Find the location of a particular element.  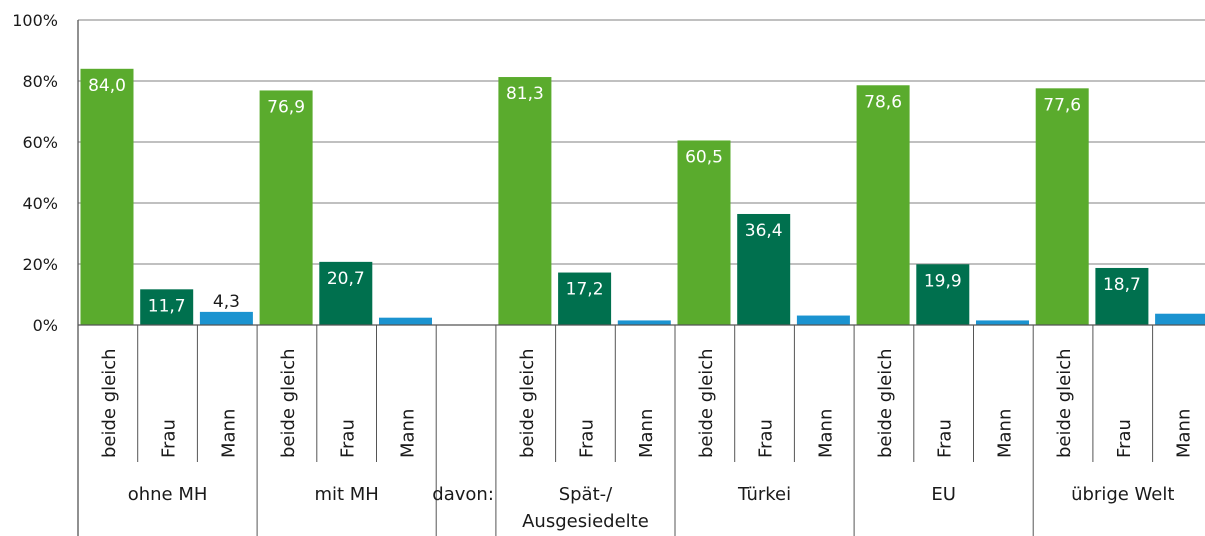

data-label: 4,3 is located at coordinates (226, 302).